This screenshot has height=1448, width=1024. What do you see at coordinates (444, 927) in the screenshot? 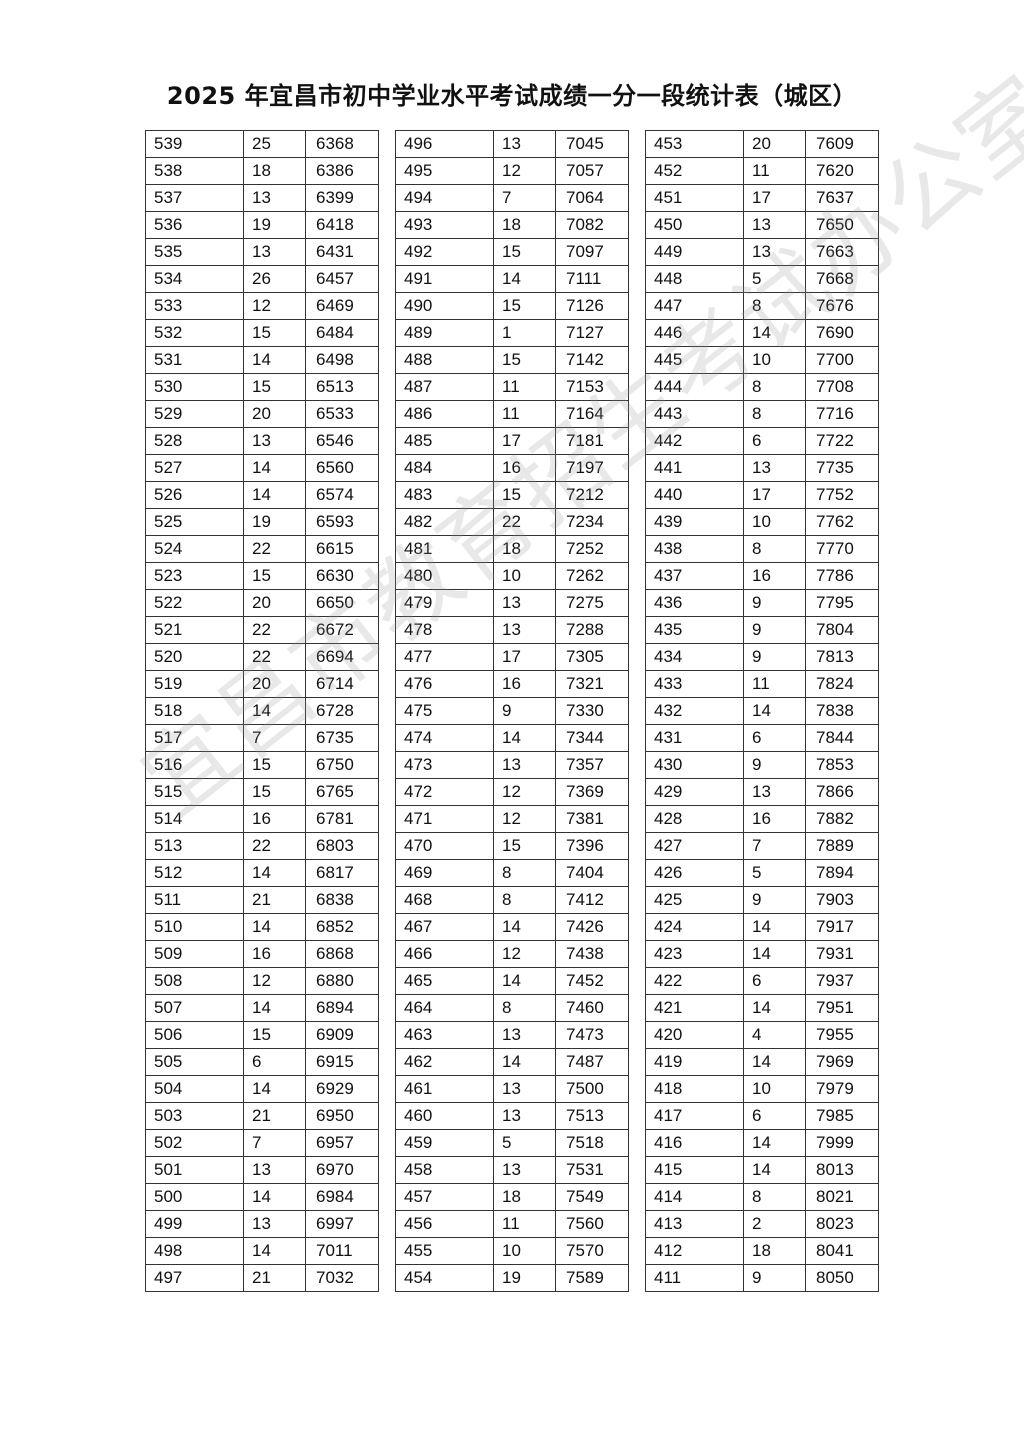
I see `score-cell: 467` at bounding box center [444, 927].